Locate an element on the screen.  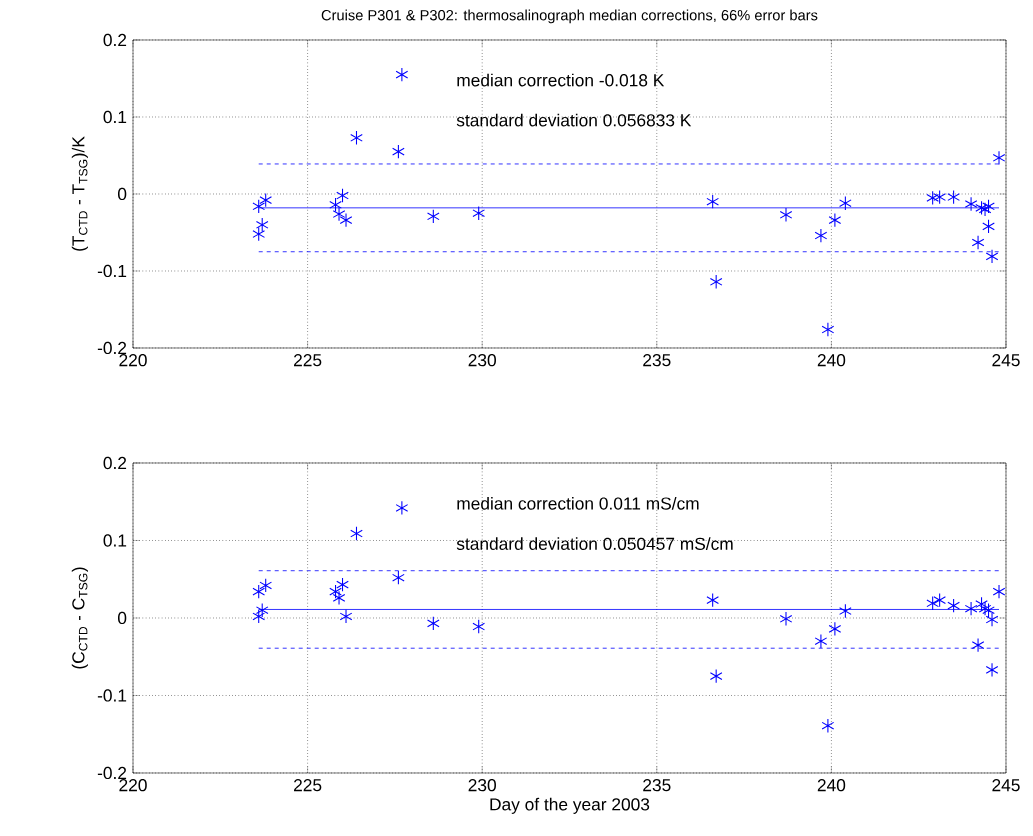
y-axis-title: (C$_{CTD}$ - C$_{TSG}$) is located at coordinates (79, 618).